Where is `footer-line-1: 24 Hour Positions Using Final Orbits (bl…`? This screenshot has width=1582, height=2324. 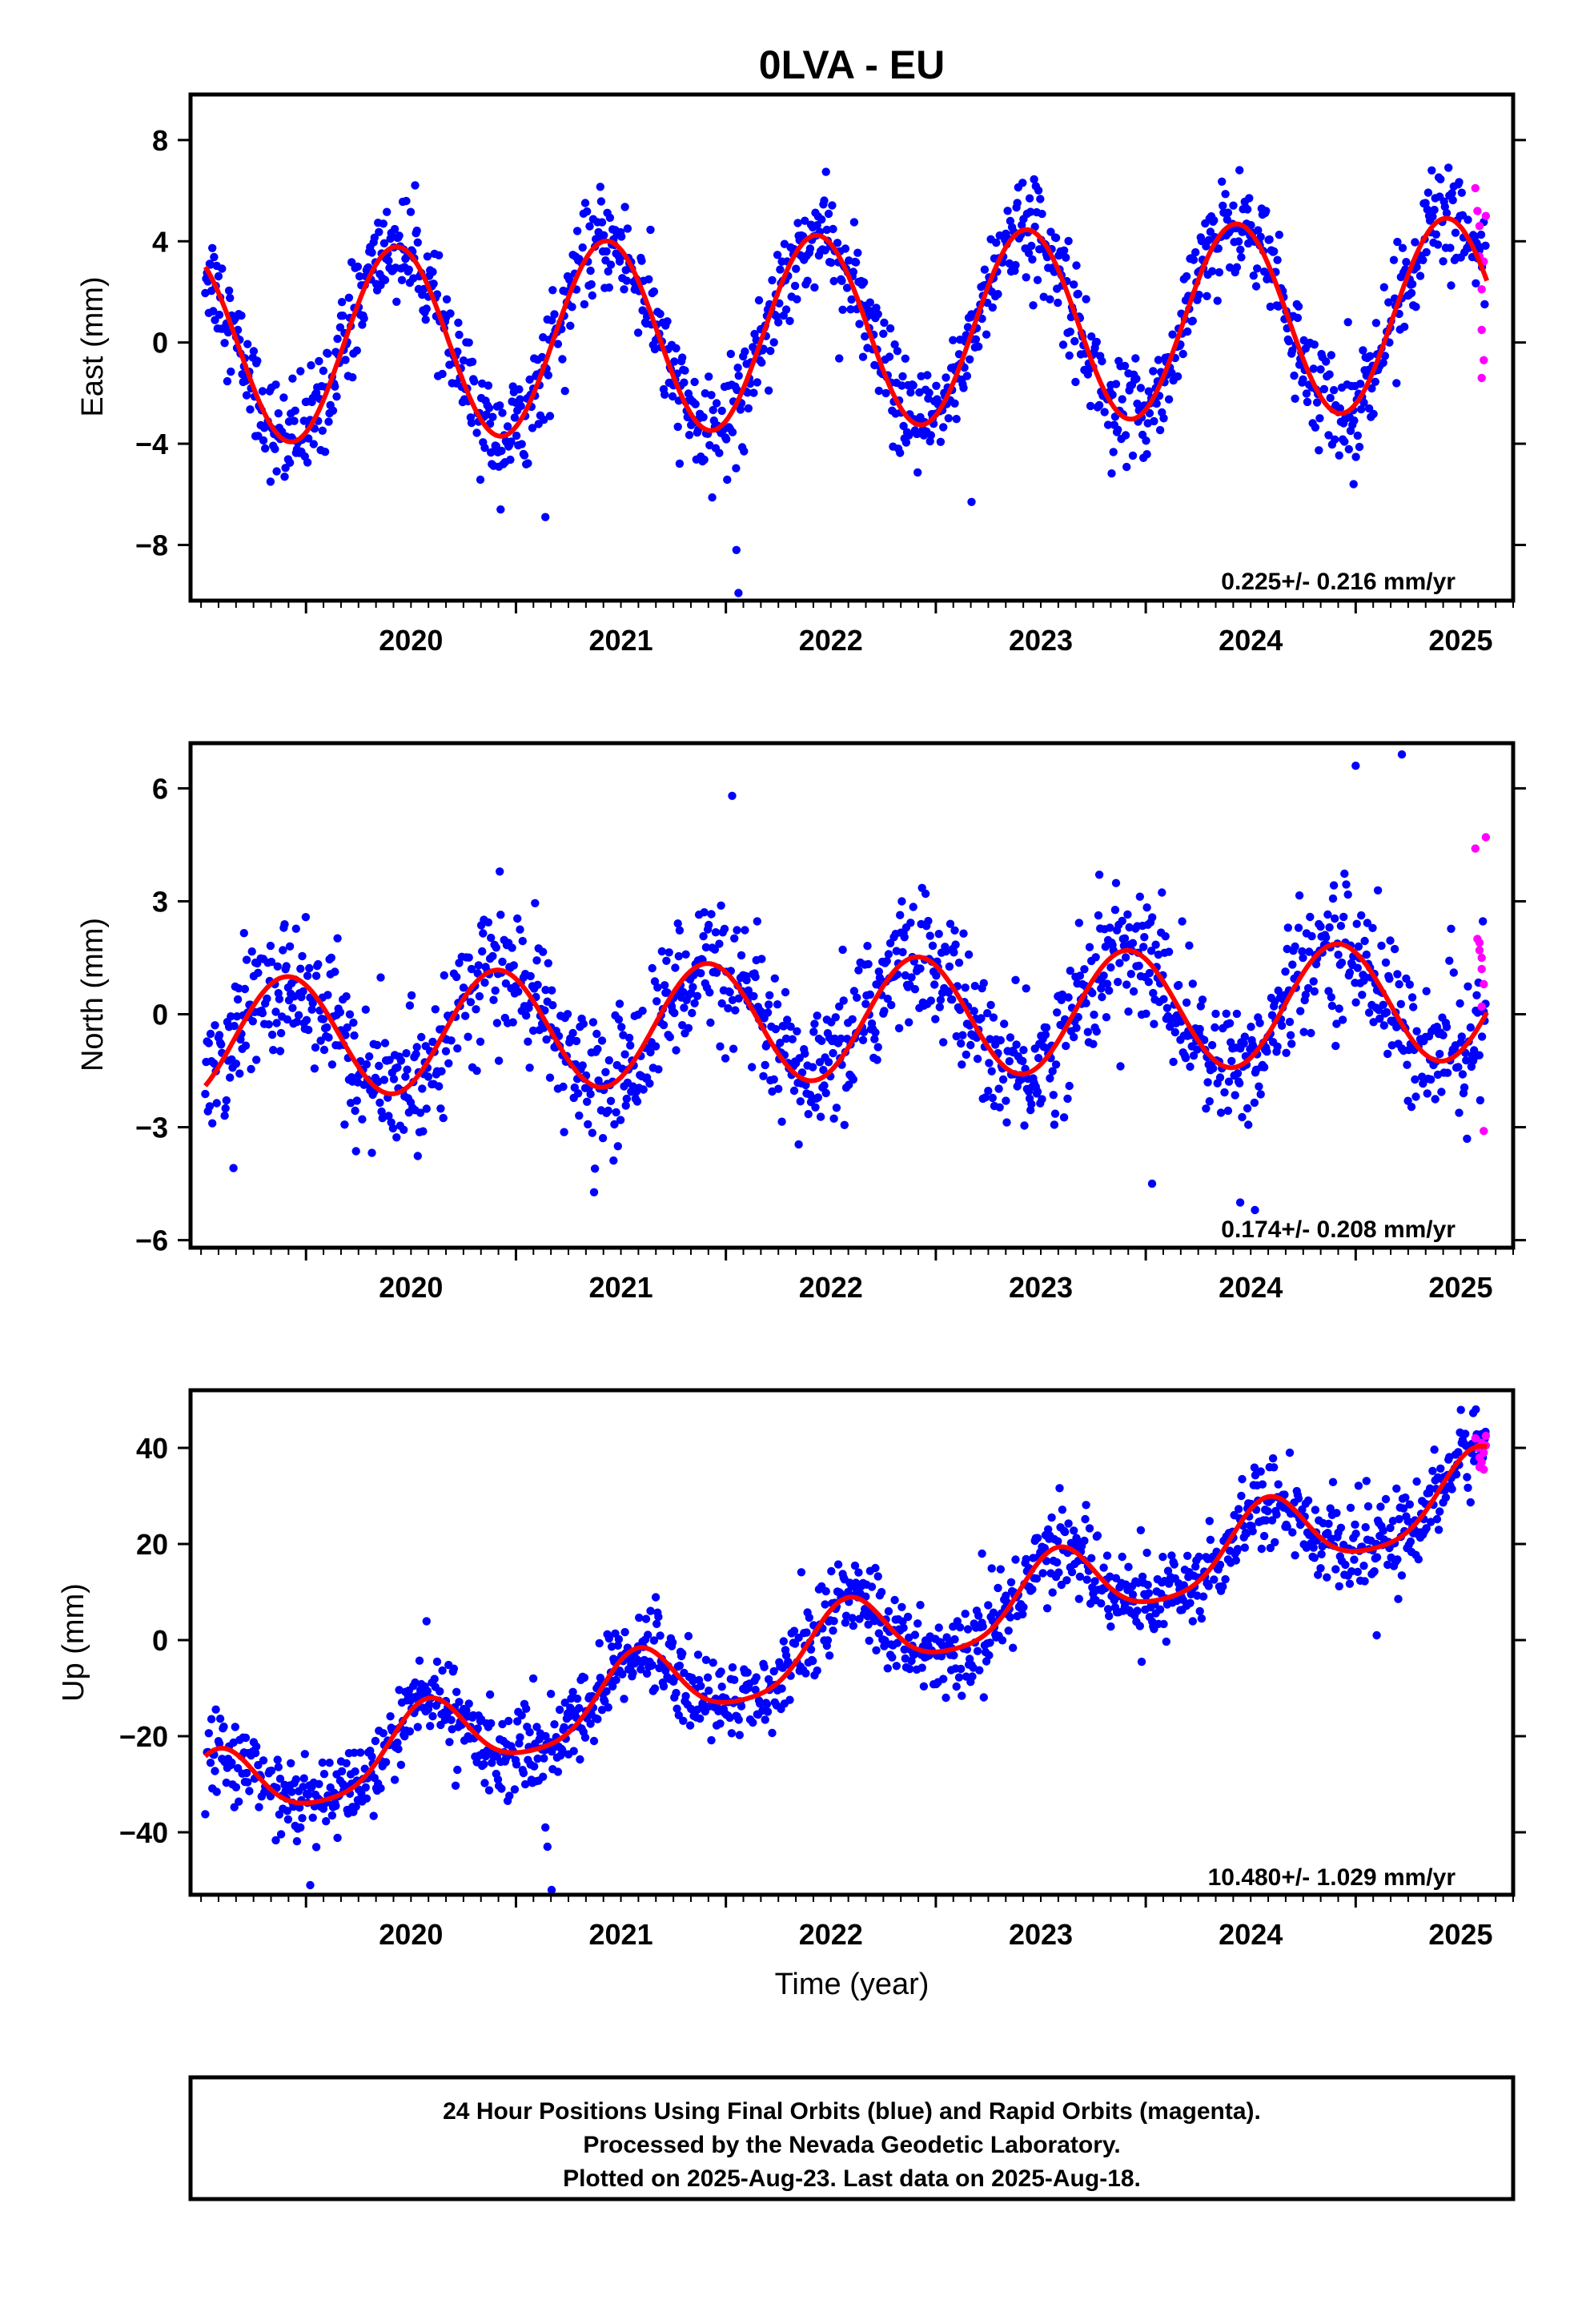 footer-line-1: 24 Hour Positions Using Final Orbits (bl… is located at coordinates (852, 2111).